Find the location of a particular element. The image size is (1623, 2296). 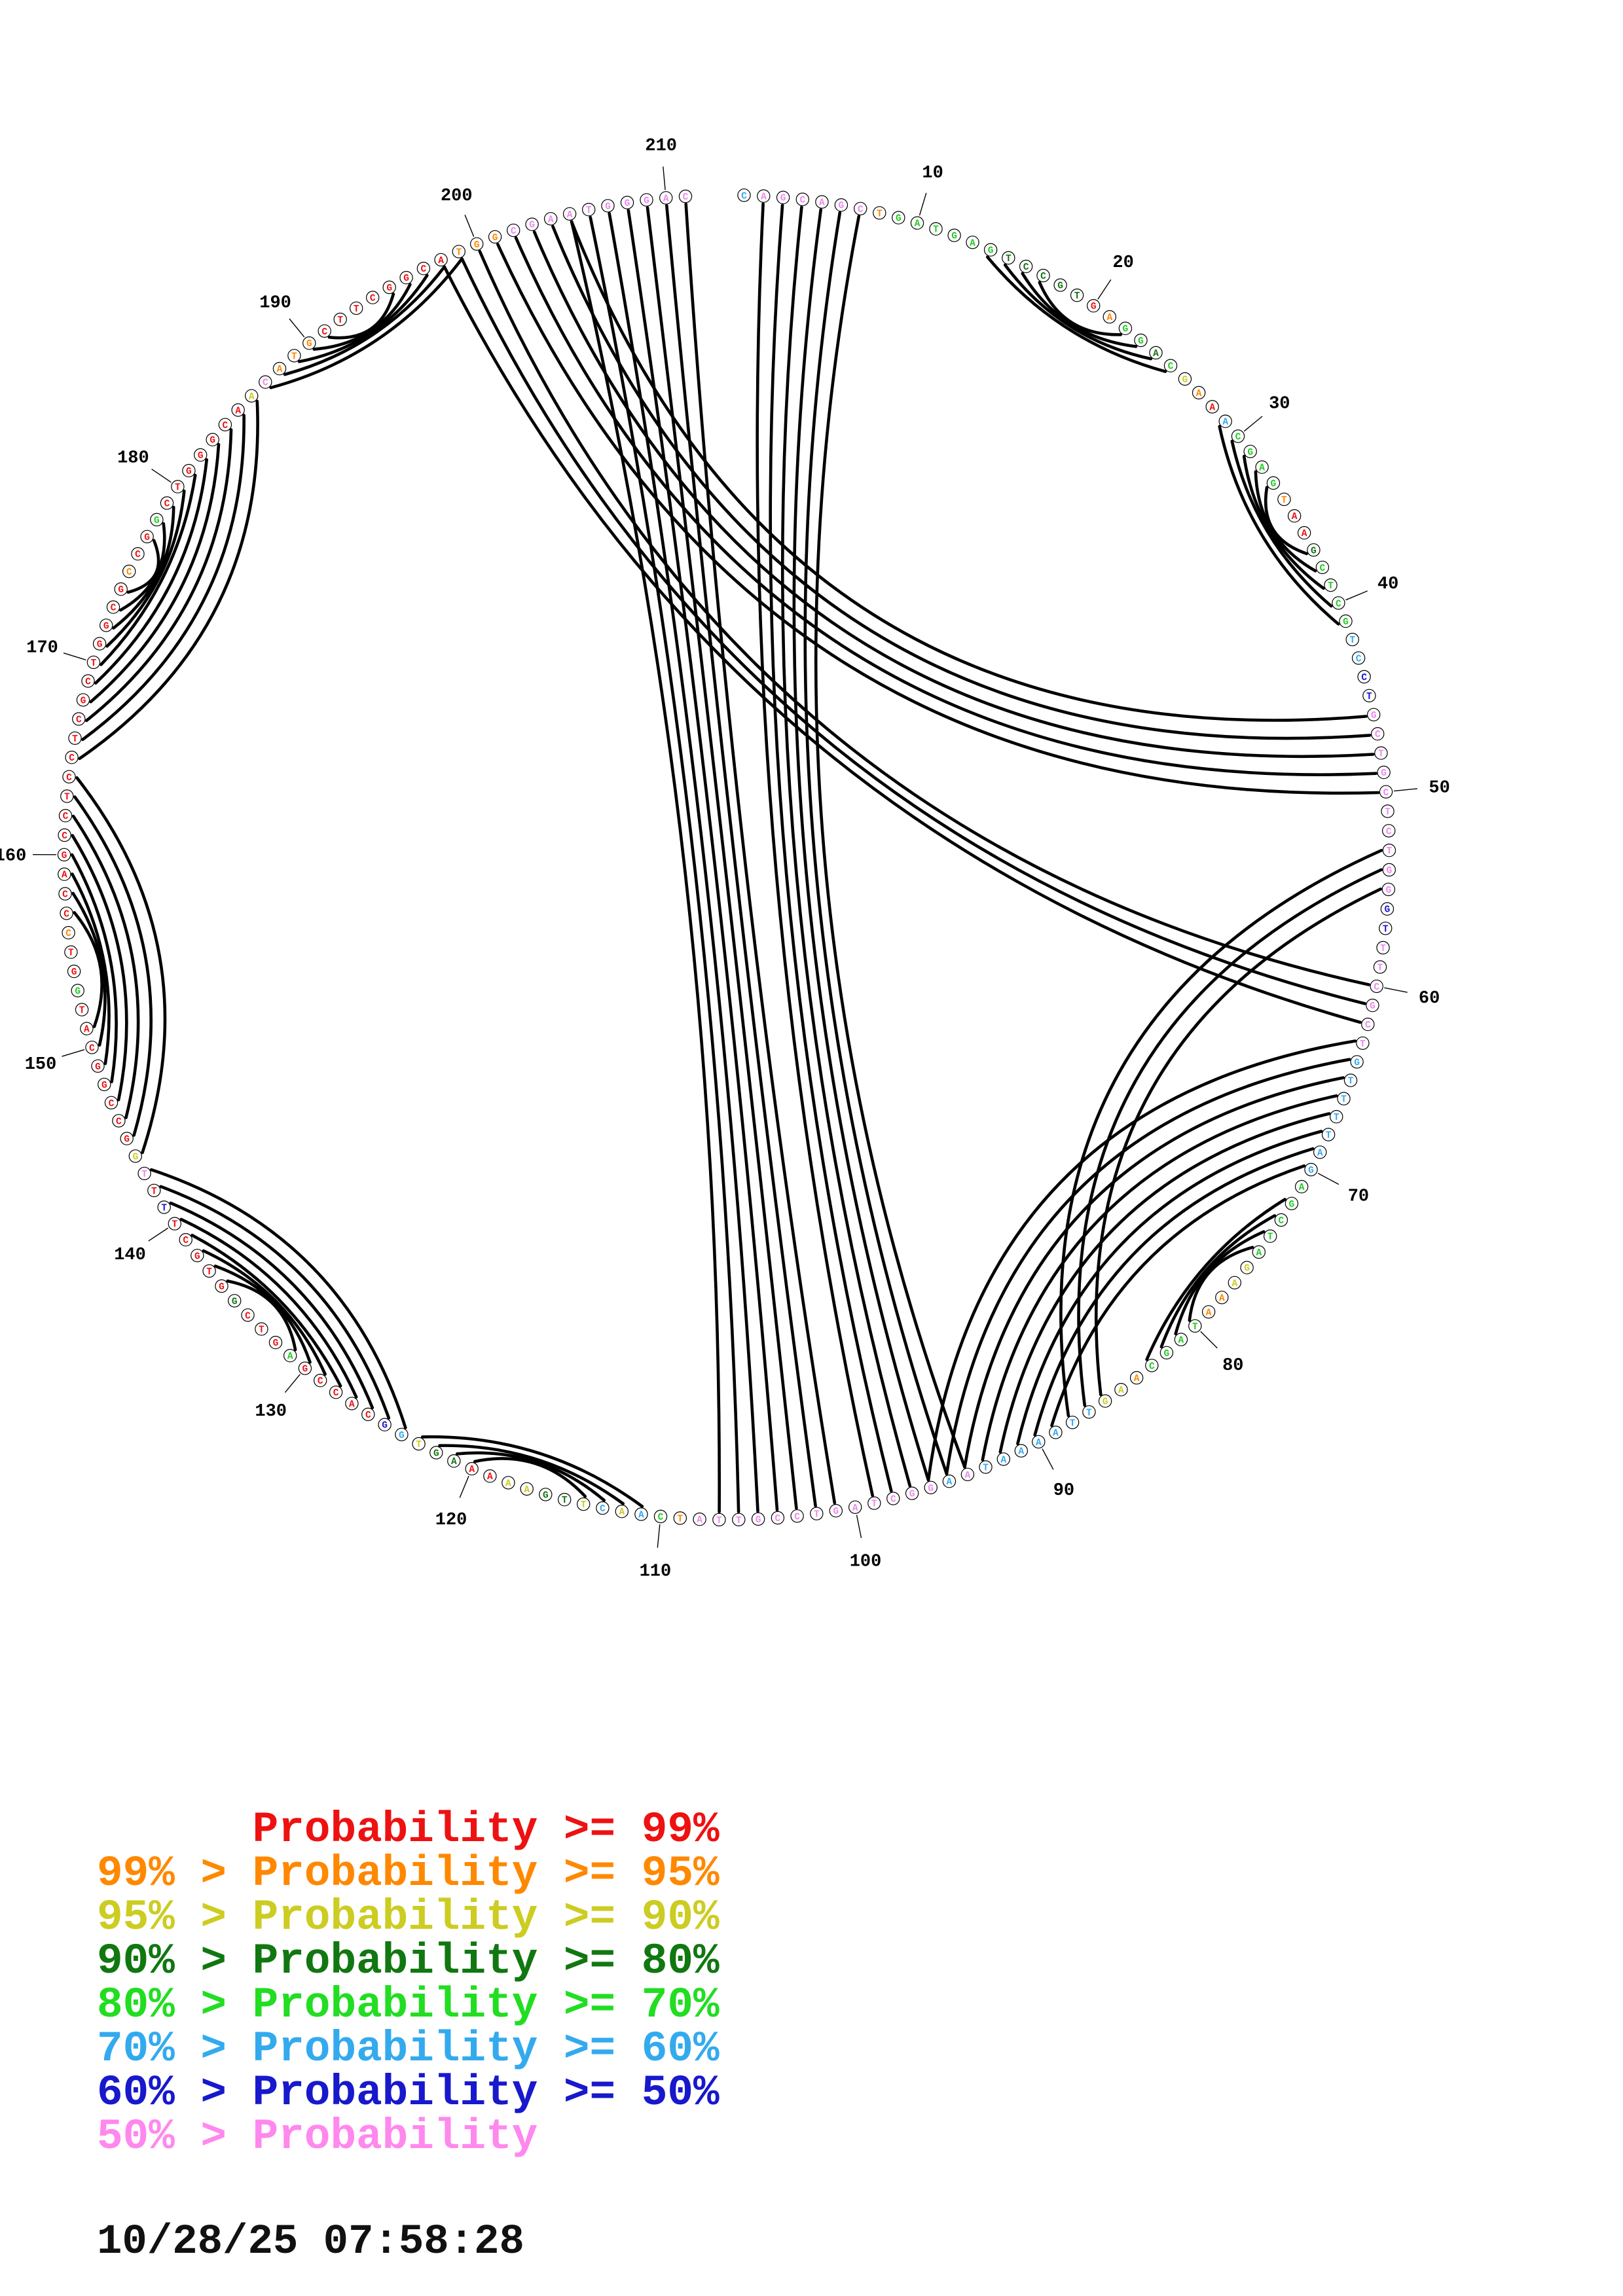

position-label-10: 10 is located at coordinates (932, 173).